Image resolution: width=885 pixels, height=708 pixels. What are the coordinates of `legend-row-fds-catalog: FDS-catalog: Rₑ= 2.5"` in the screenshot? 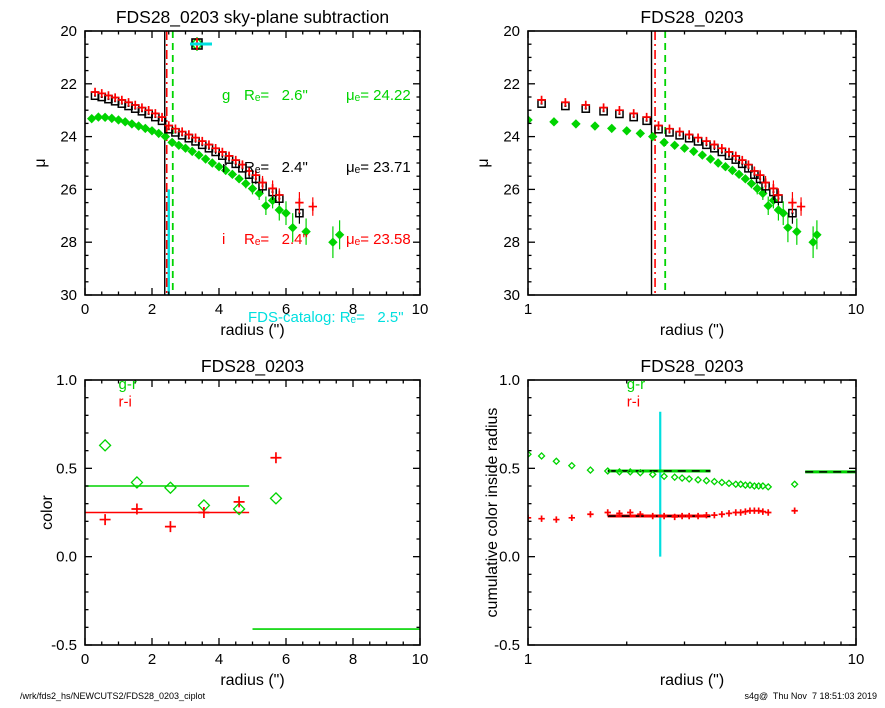 It's located at (299, 186).